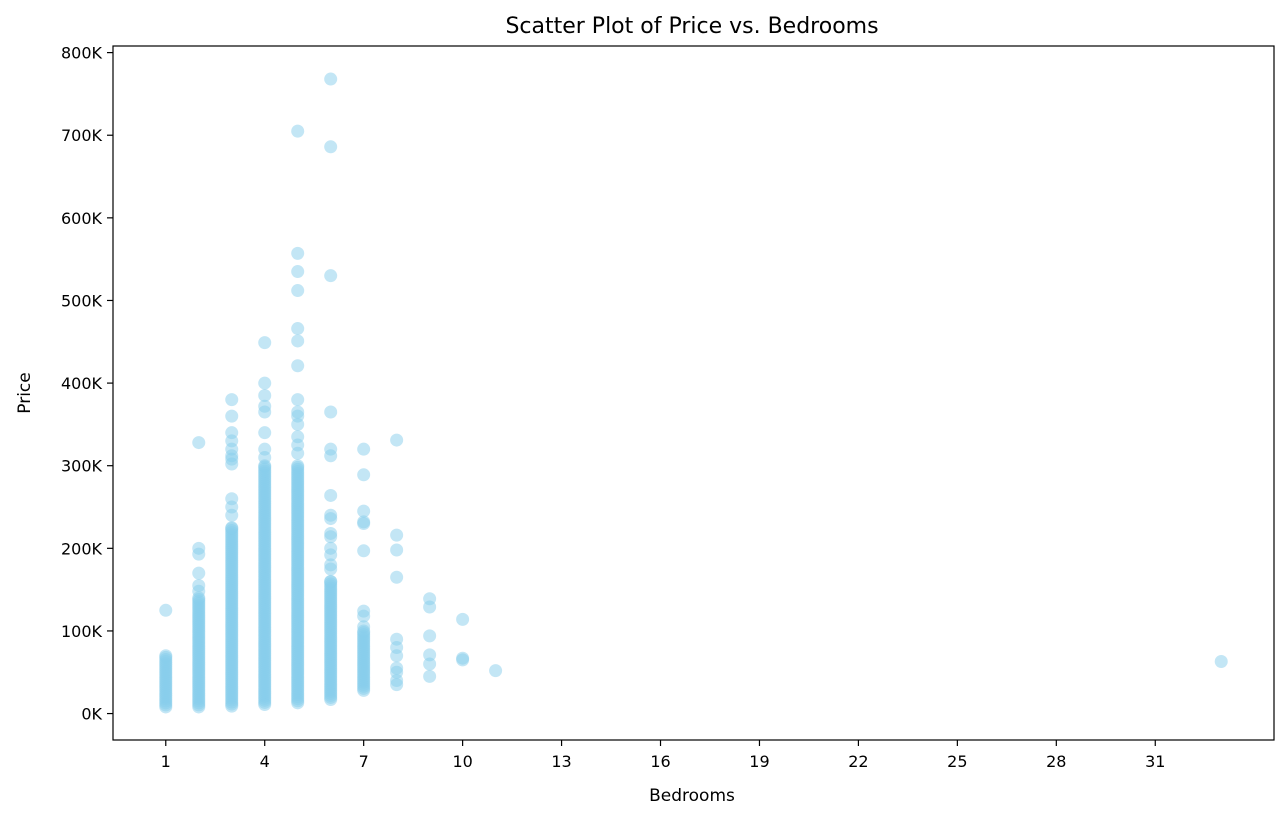 Image resolution: width=1284 pixels, height=817 pixels. Describe the element at coordinates (691, 26) in the screenshot. I see `chart-title: Scatter Plot of Price vs. Bedrooms` at that location.